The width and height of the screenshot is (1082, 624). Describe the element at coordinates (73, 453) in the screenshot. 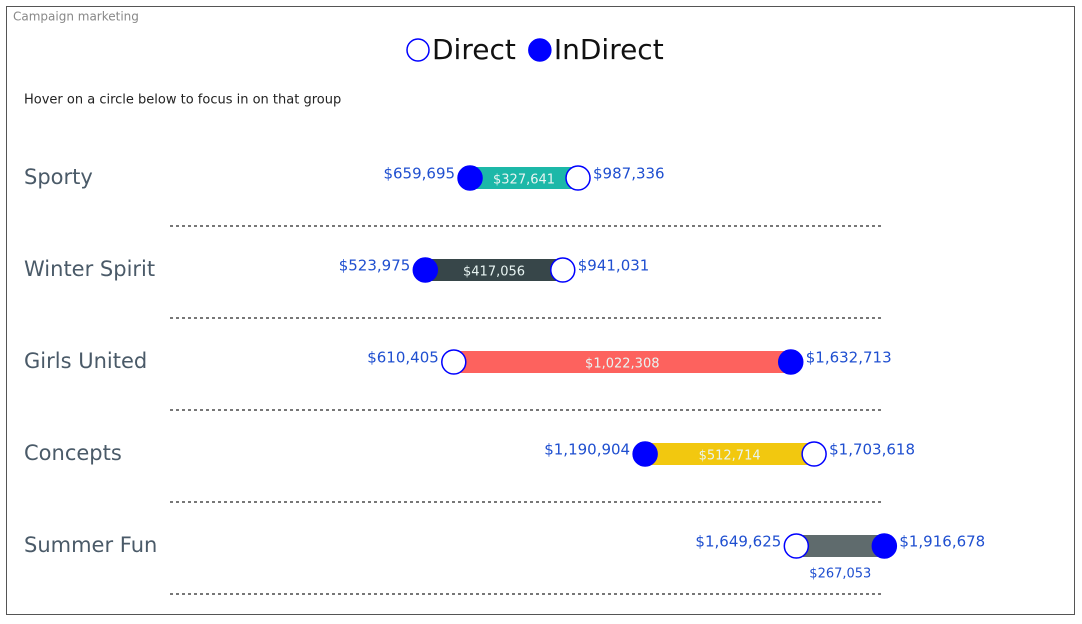

I see `category-label: Concepts` at that location.